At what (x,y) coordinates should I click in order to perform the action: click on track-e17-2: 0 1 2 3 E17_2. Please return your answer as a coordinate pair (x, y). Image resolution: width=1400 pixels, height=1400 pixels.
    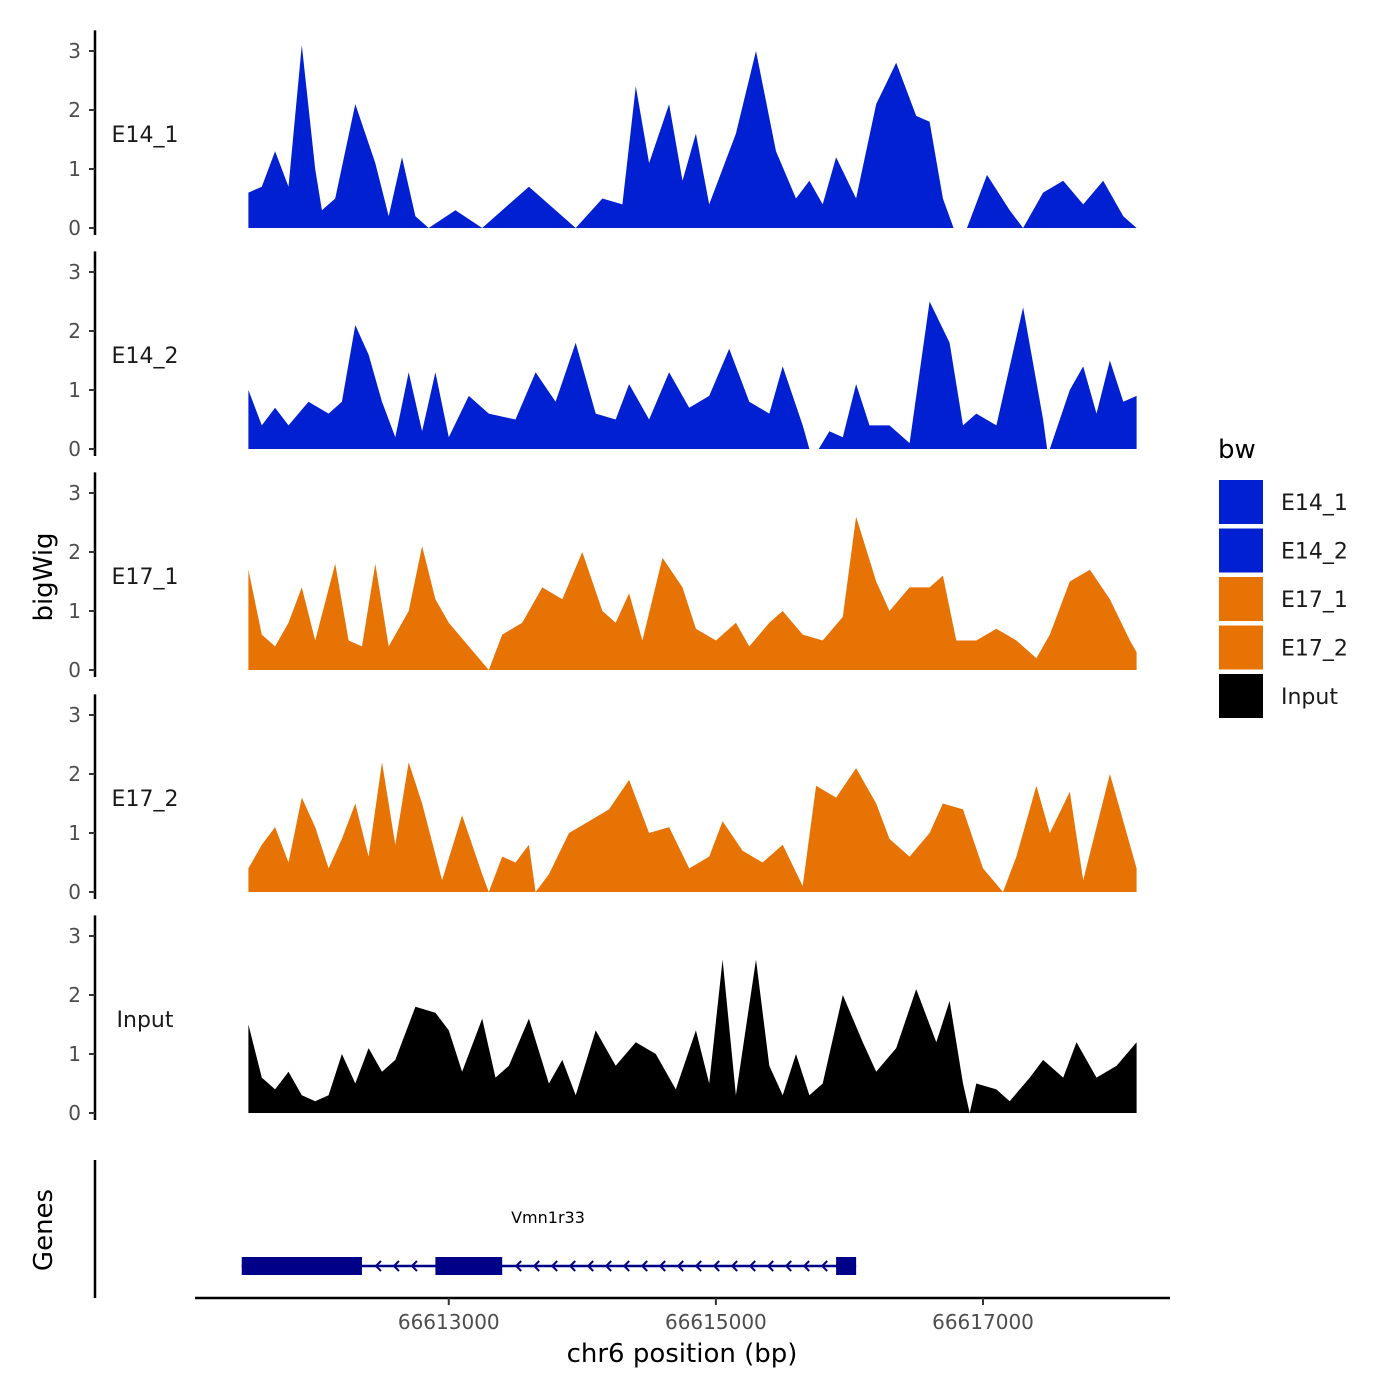
    Looking at the image, I should click on (602, 799).